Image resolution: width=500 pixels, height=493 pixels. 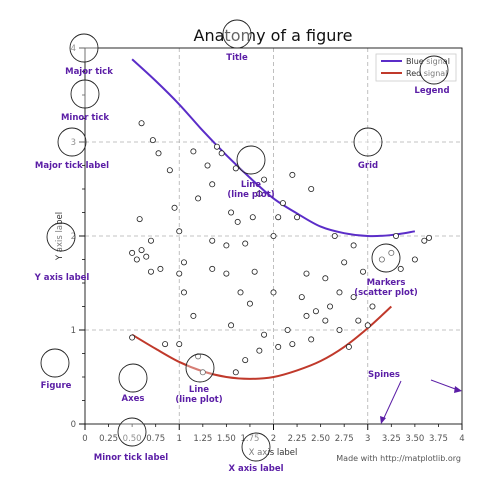 I want to click on x-minor-tick-label-0-50: 0.50, so click(x=132, y=439).